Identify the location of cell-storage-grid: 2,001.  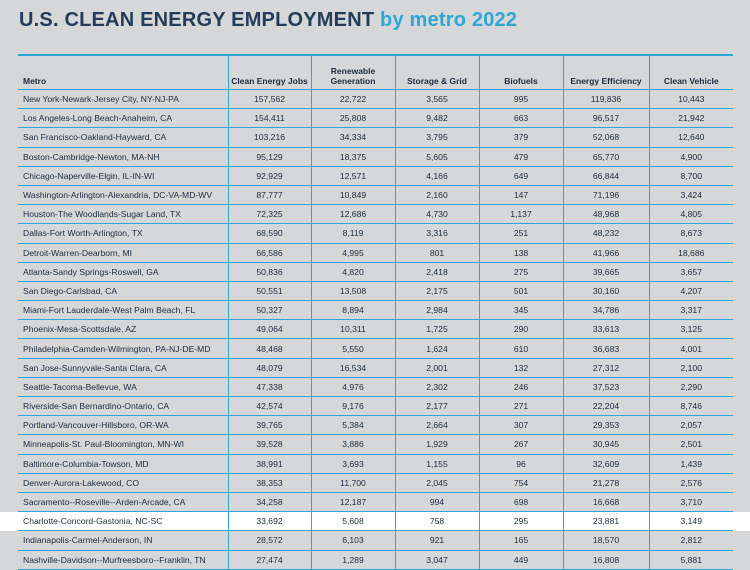
(436, 368).